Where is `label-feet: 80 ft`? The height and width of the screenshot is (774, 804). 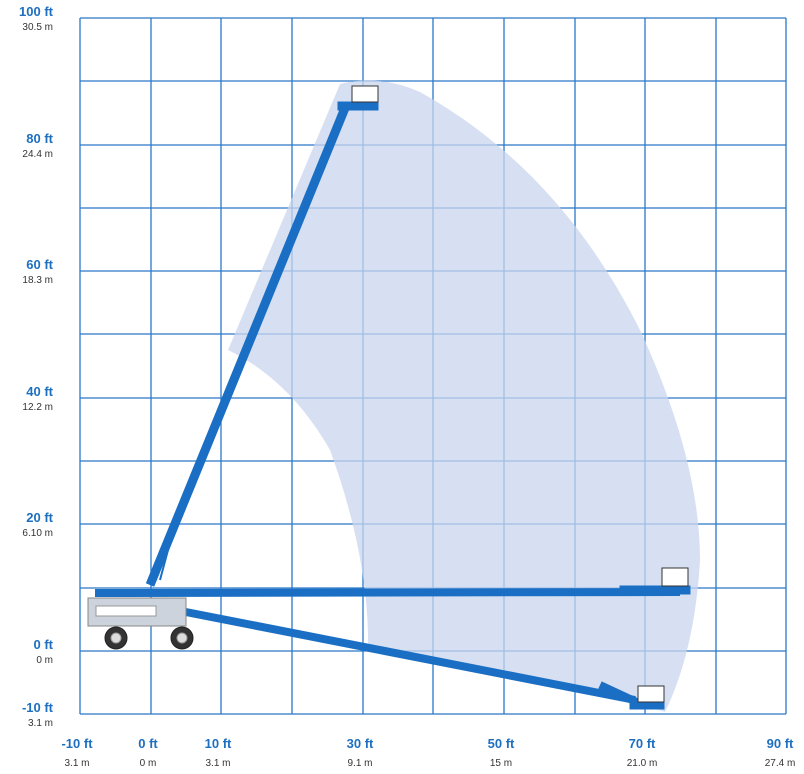
label-feet: 80 ft is located at coordinates (39, 138).